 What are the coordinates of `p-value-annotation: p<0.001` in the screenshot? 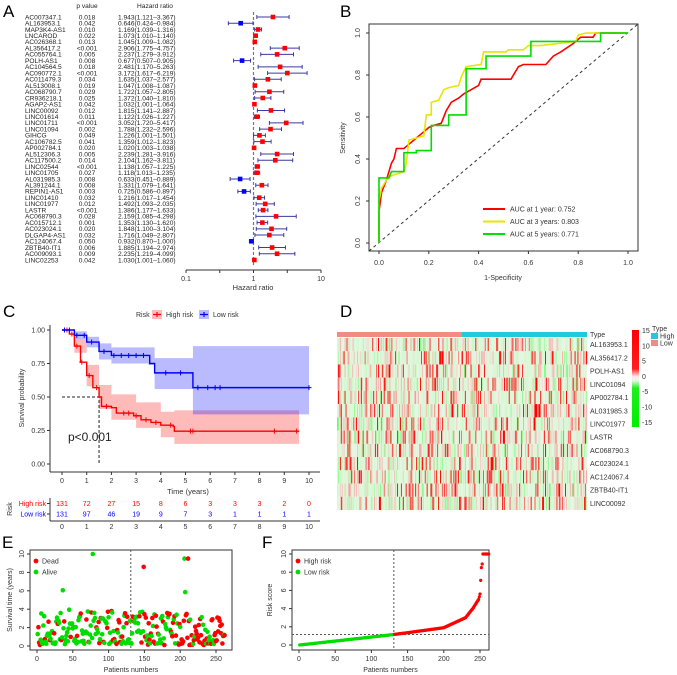 It's located at (90, 437).